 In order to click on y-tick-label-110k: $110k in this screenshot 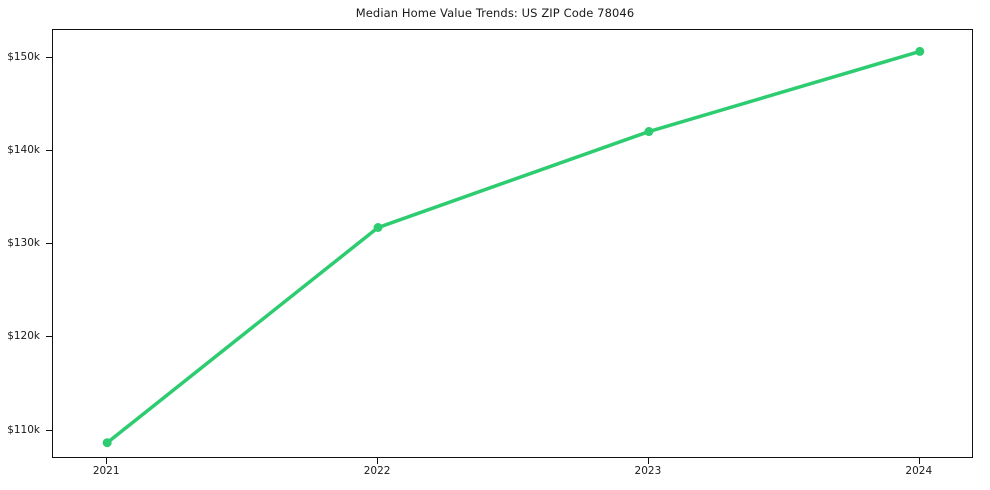, I will do `click(23, 429)`.